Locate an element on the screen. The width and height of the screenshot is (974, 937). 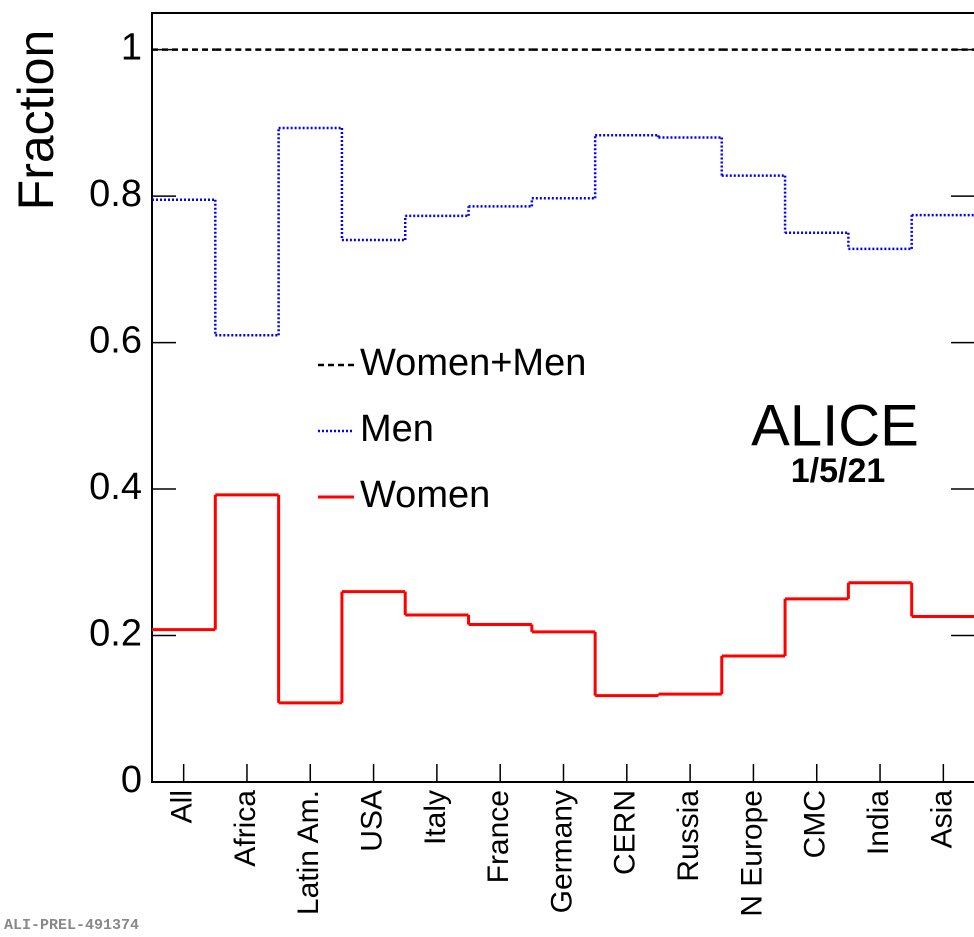
x-tick-label: Italy is located at coordinates (435, 817).